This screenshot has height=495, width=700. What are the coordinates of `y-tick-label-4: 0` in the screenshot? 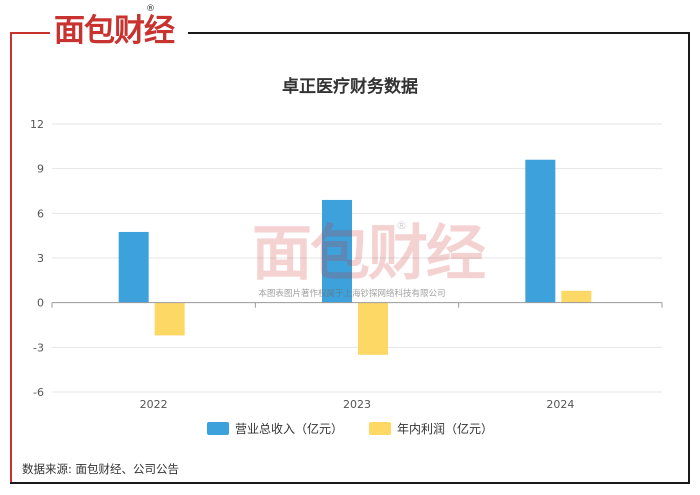 It's located at (40, 303).